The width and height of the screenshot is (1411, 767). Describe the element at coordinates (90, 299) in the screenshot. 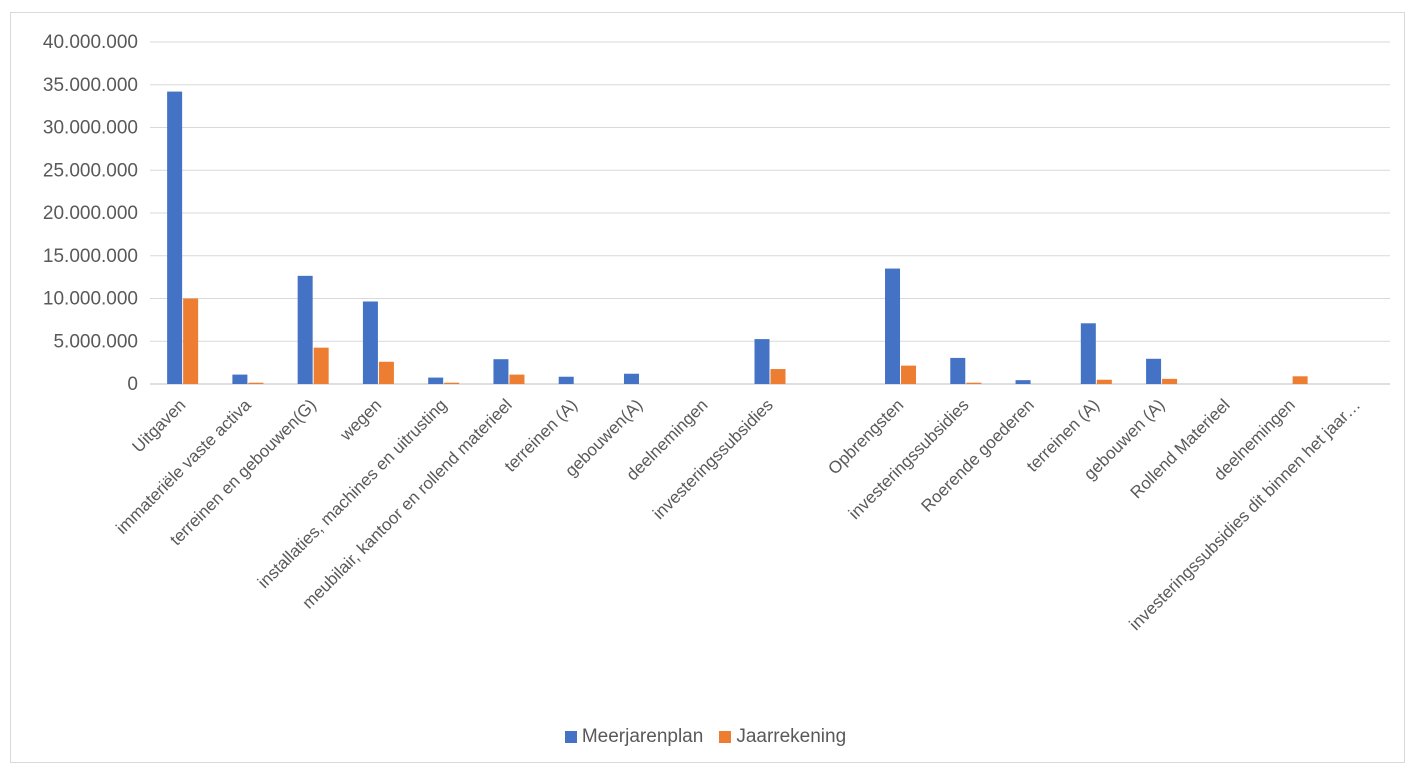

I see `y-tick-label: 10.000.000` at that location.